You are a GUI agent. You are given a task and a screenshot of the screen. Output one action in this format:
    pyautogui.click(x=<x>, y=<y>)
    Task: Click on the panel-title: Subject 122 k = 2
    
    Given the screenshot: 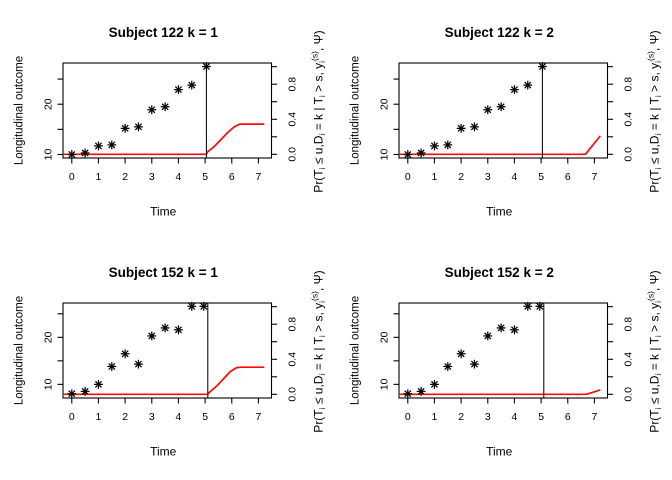 What is the action you would take?
    pyautogui.click(x=499, y=32)
    